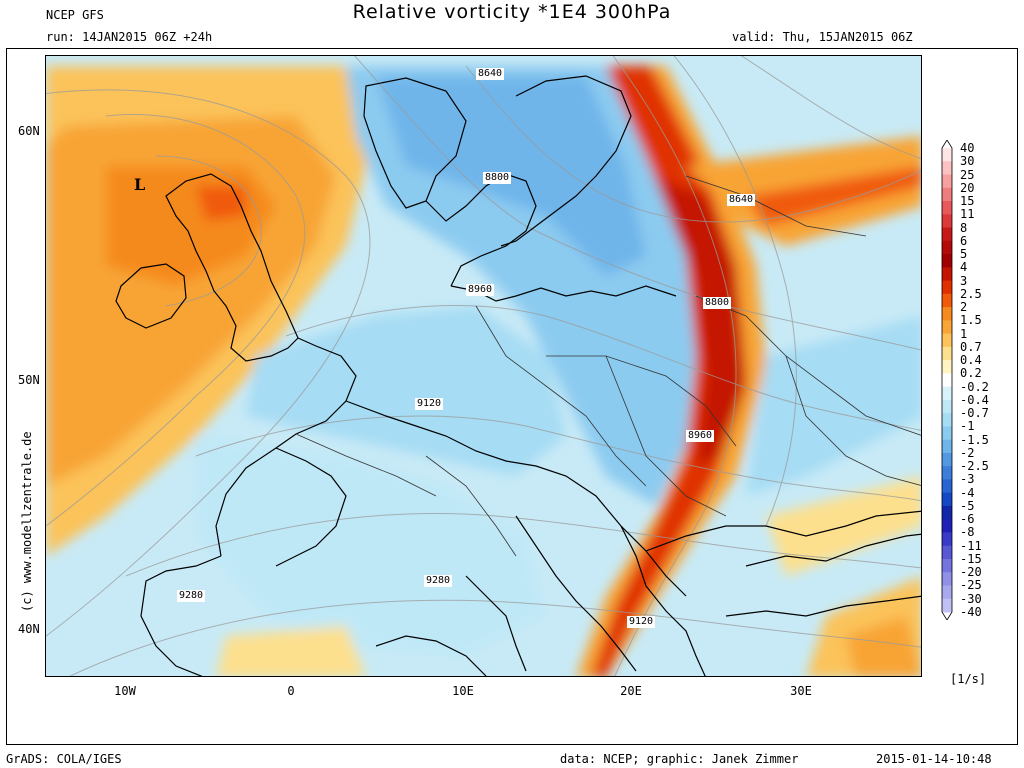  Describe the element at coordinates (29, 380) in the screenshot. I see `lat-label-50n: 50N` at that location.